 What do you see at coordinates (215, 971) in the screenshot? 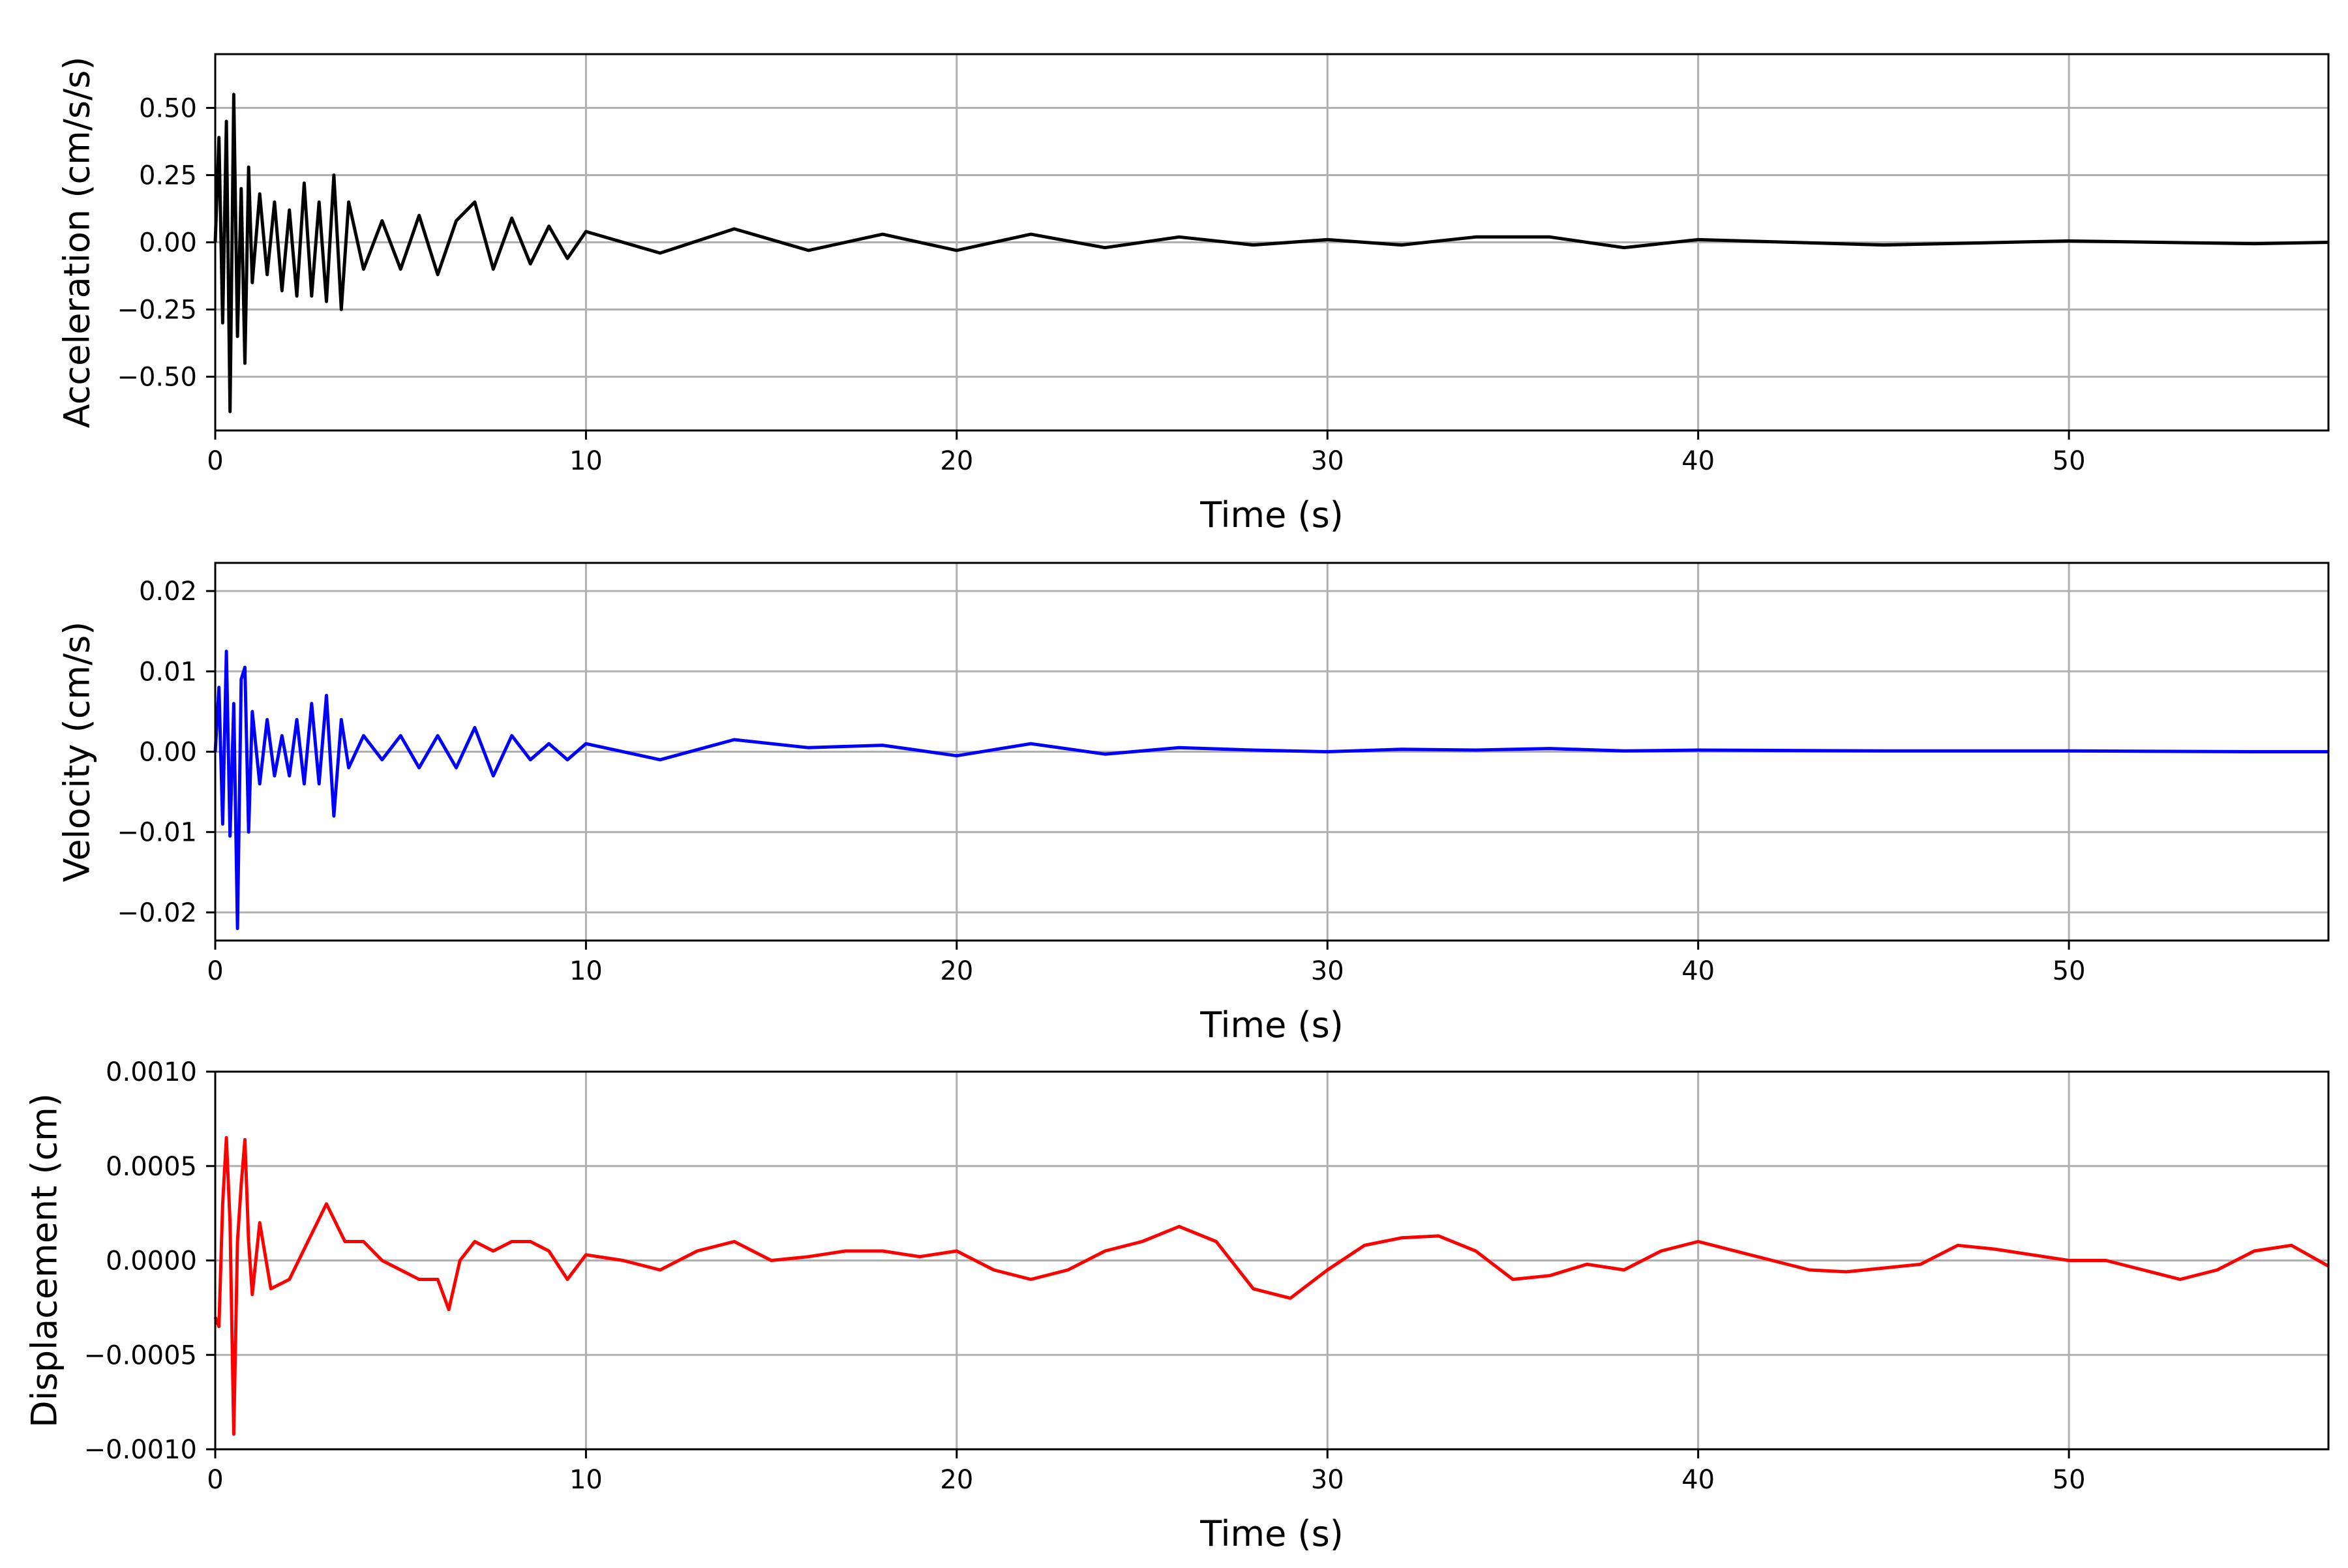
I see `velocity-x-tick-label: 0` at bounding box center [215, 971].